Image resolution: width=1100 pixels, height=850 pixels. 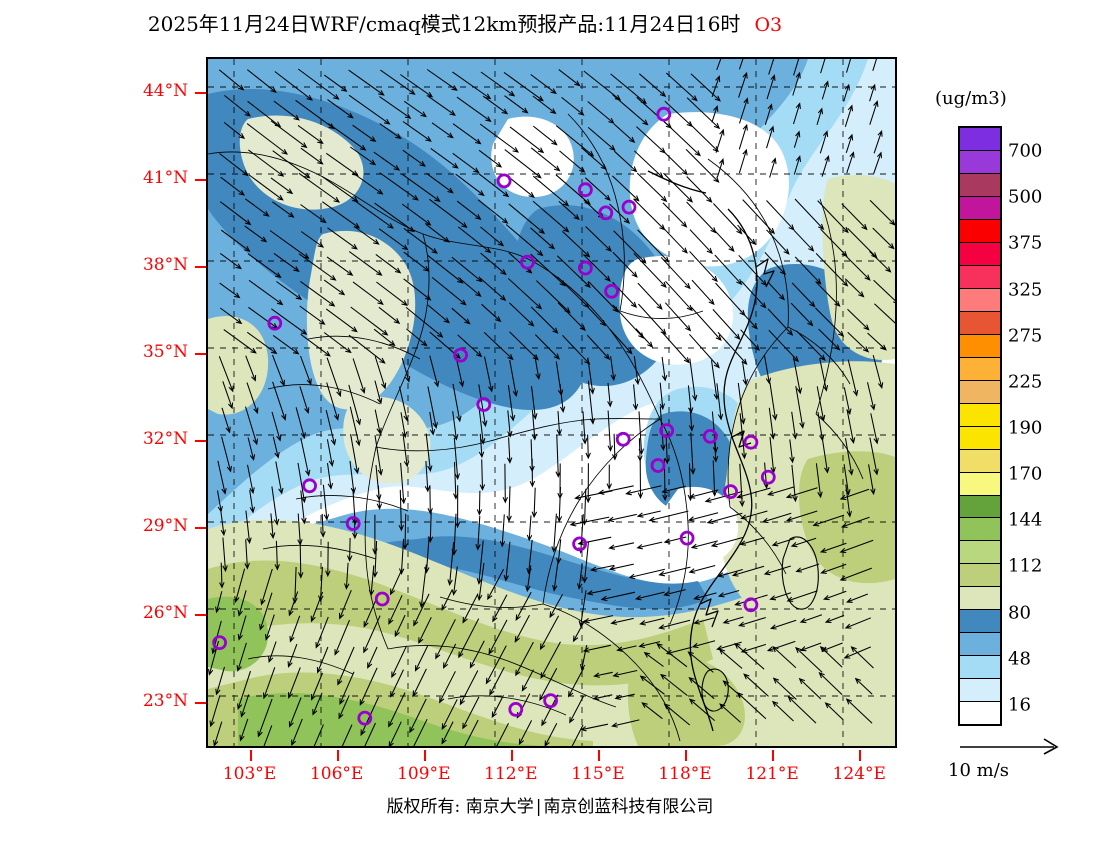 I want to click on colorbar, so click(x=980, y=426).